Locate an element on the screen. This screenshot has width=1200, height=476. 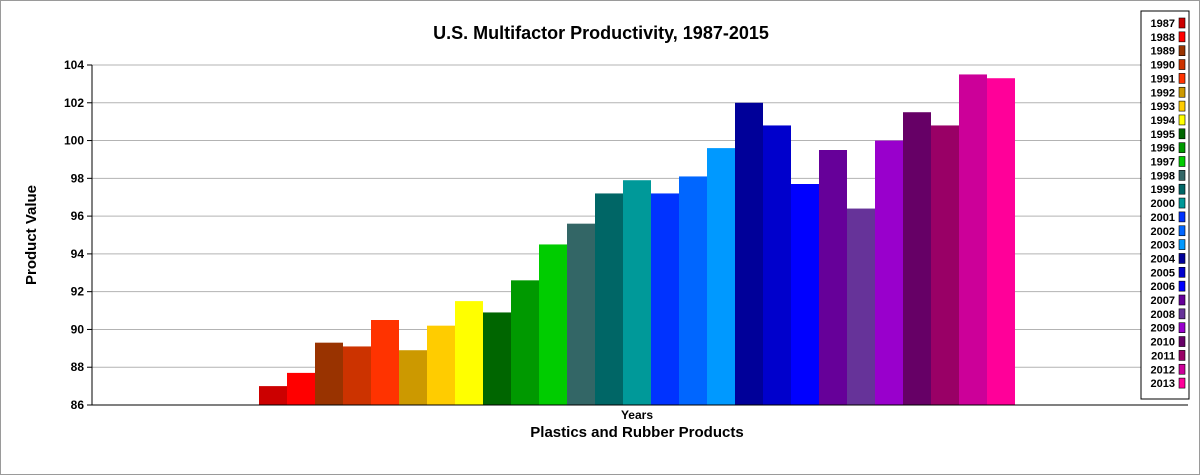
legend-swatch-1994 is located at coordinates (1182, 120).